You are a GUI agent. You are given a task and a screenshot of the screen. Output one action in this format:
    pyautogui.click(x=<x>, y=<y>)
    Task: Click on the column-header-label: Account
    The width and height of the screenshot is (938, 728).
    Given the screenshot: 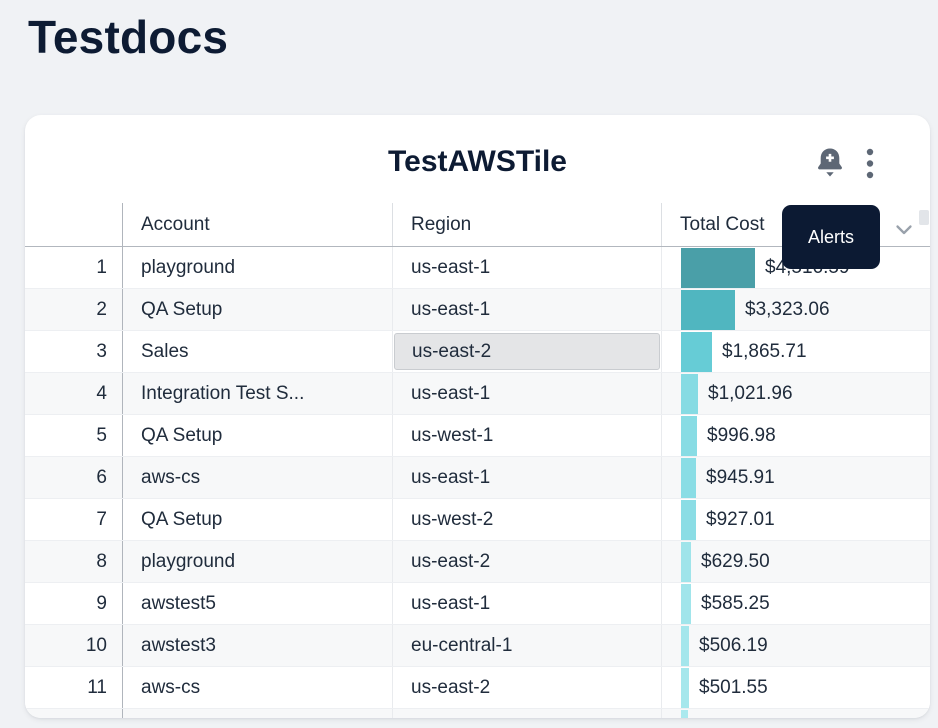 What is the action you would take?
    pyautogui.click(x=175, y=224)
    